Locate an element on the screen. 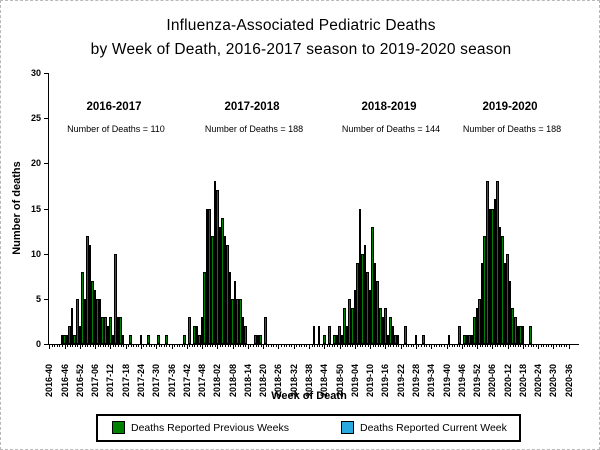 The width and height of the screenshot is (600, 450). x-axis-line is located at coordinates (313, 344).